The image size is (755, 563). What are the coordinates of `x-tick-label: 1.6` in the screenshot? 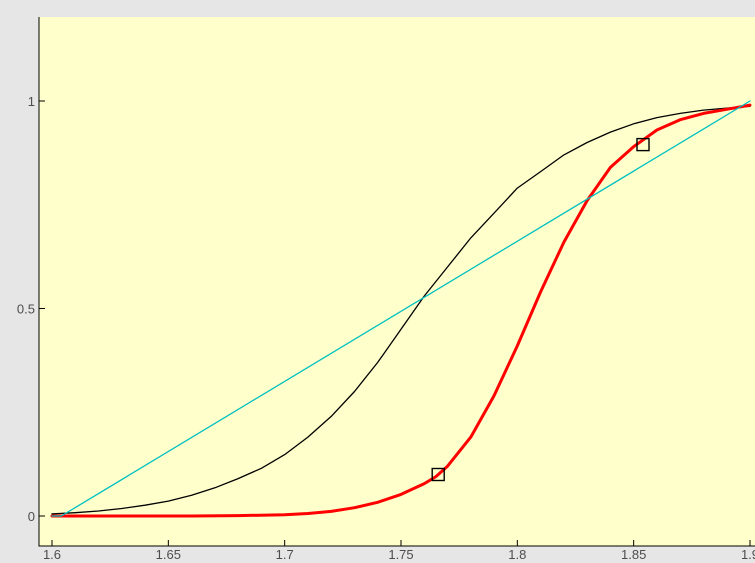 It's located at (52, 554).